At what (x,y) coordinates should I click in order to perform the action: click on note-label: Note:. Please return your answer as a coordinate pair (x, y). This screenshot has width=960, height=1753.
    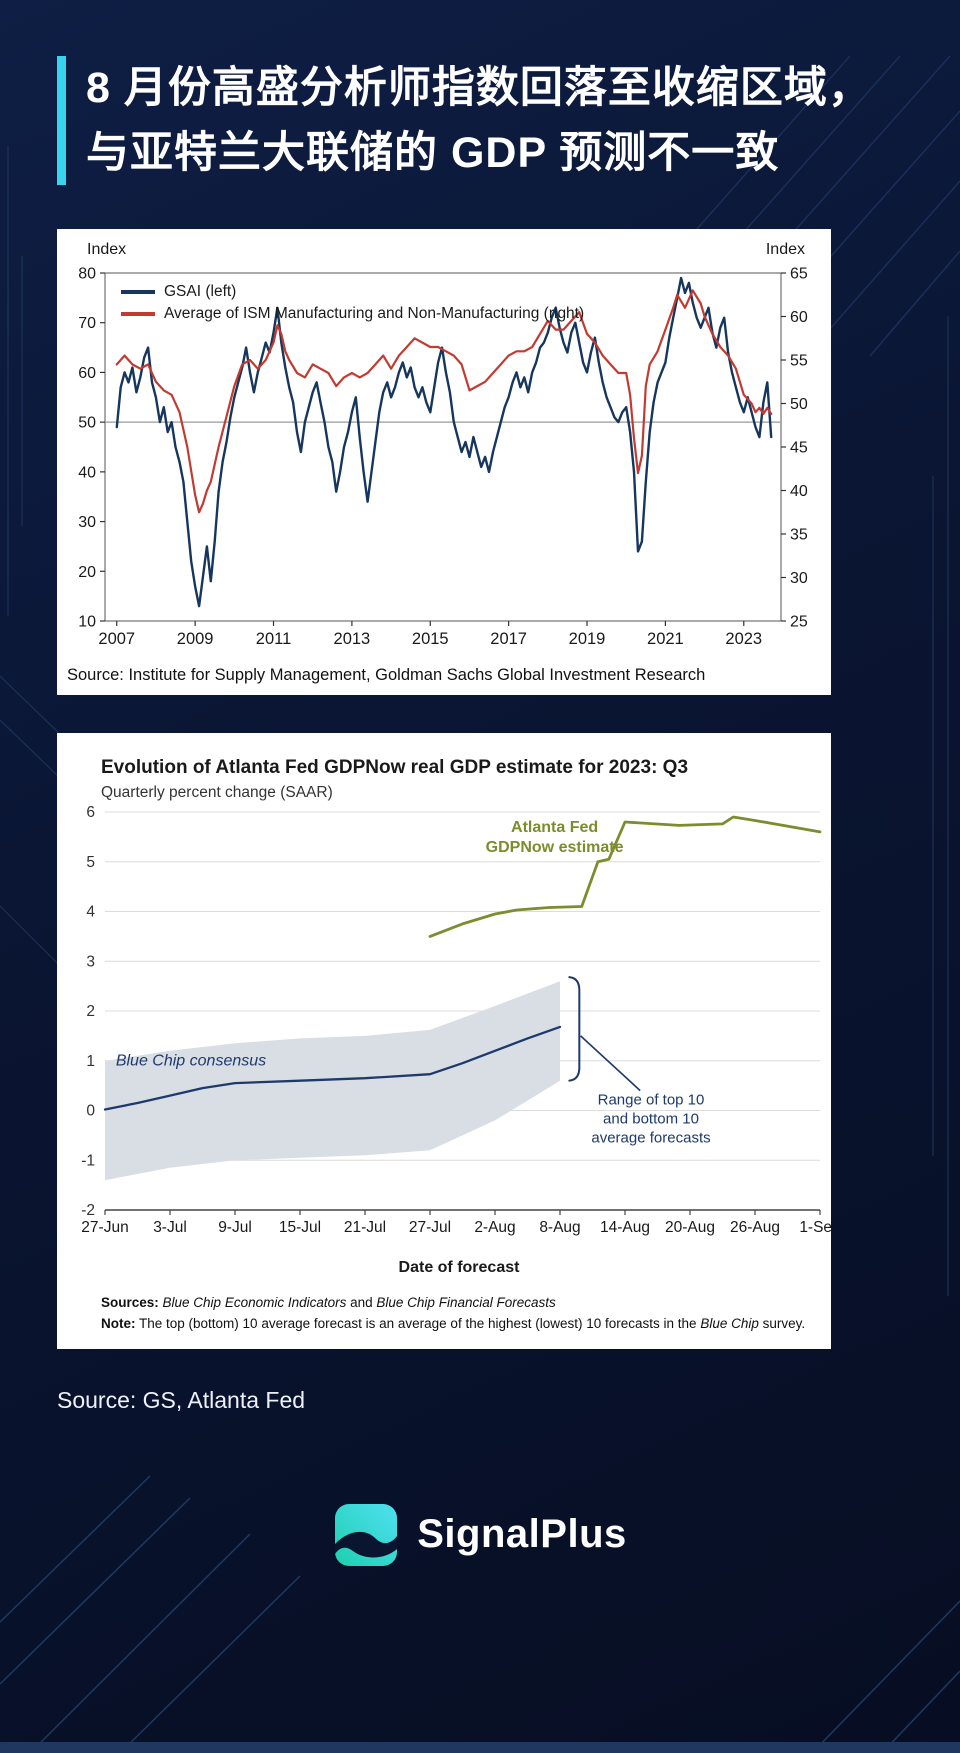
    Looking at the image, I should click on (118, 1323).